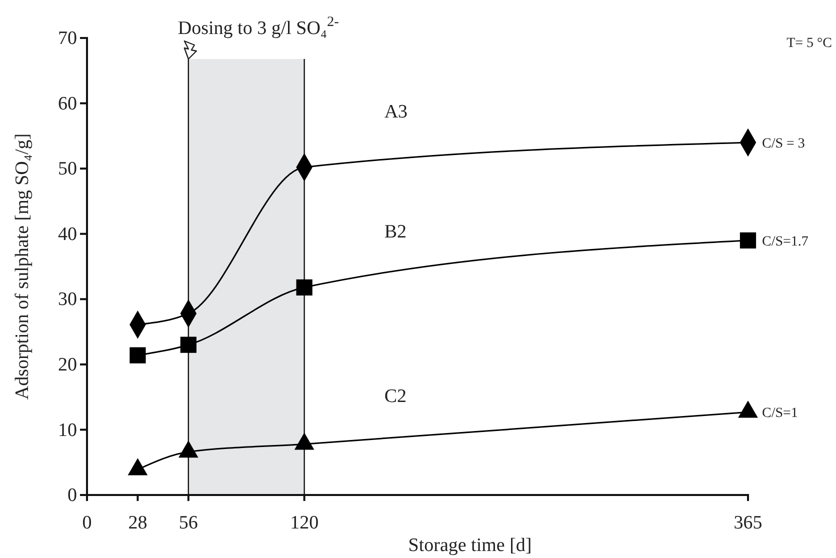 This screenshot has width=836, height=558. What do you see at coordinates (809, 43) in the screenshot?
I see `text: T= 5 °C` at bounding box center [809, 43].